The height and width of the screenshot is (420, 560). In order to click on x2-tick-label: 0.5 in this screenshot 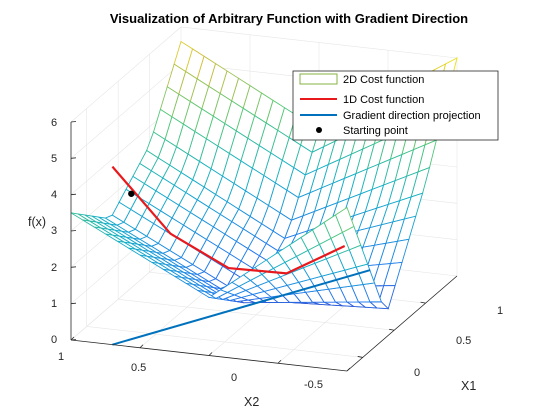, I will do `click(138, 368)`.